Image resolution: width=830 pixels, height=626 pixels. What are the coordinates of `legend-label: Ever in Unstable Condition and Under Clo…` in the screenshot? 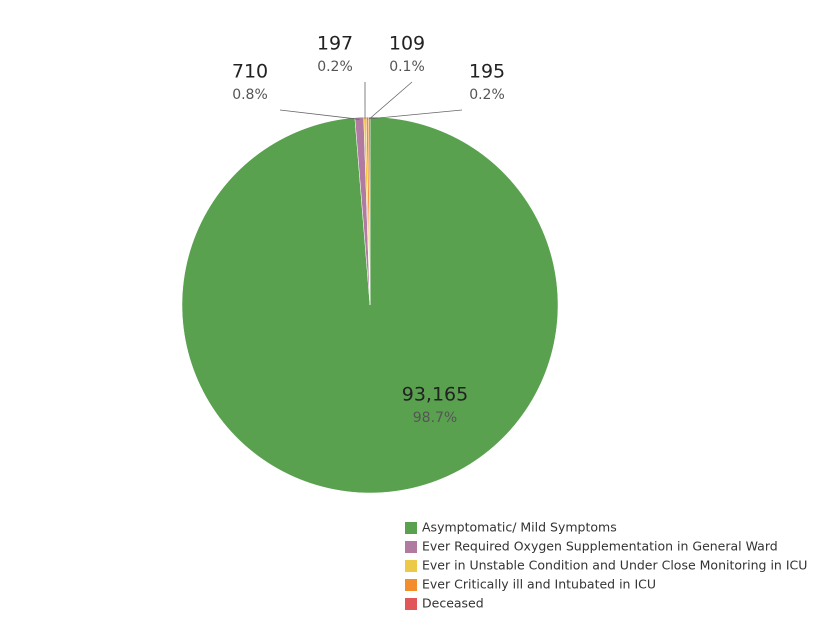 It's located at (614, 565).